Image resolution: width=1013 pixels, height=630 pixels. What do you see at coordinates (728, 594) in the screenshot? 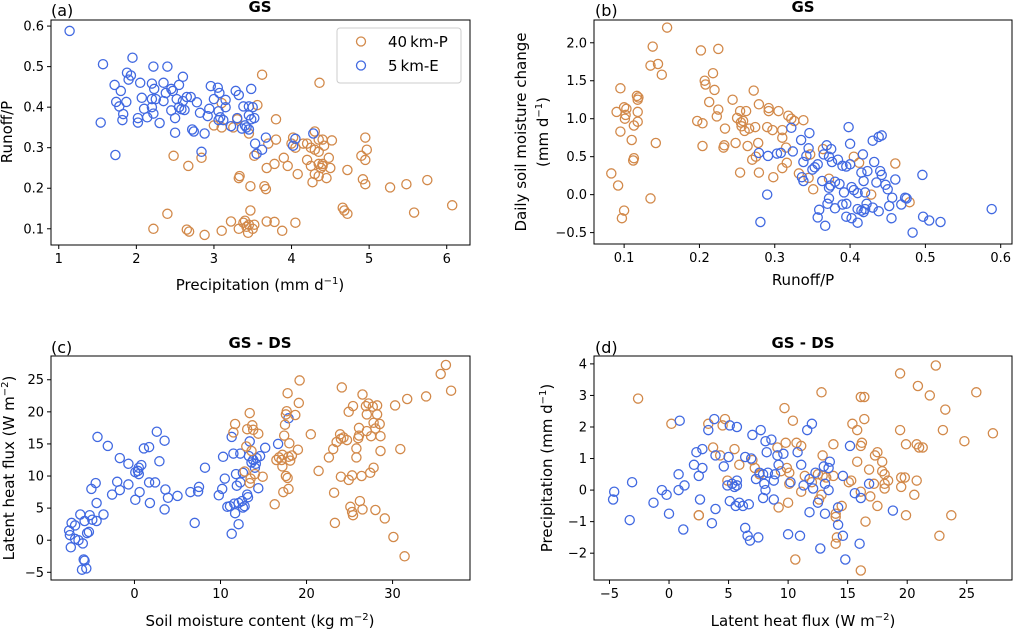
I see `panel-d-xtick-label: 5` at bounding box center [728, 594].